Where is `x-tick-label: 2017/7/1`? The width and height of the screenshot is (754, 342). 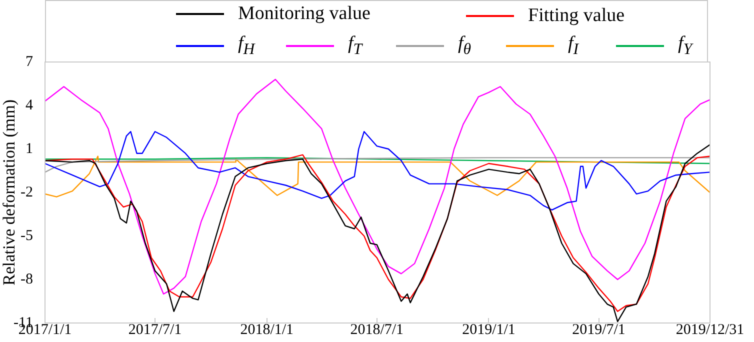 x-tick-label: 2017/7/1 is located at coordinates (155, 330).